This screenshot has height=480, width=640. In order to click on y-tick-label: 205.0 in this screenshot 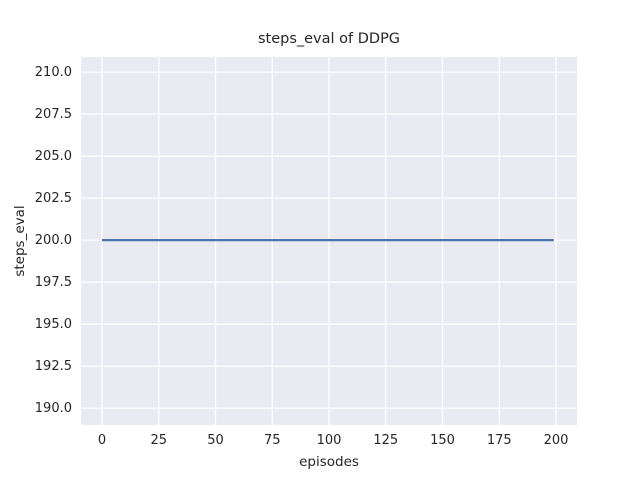, I will do `click(53, 156)`.